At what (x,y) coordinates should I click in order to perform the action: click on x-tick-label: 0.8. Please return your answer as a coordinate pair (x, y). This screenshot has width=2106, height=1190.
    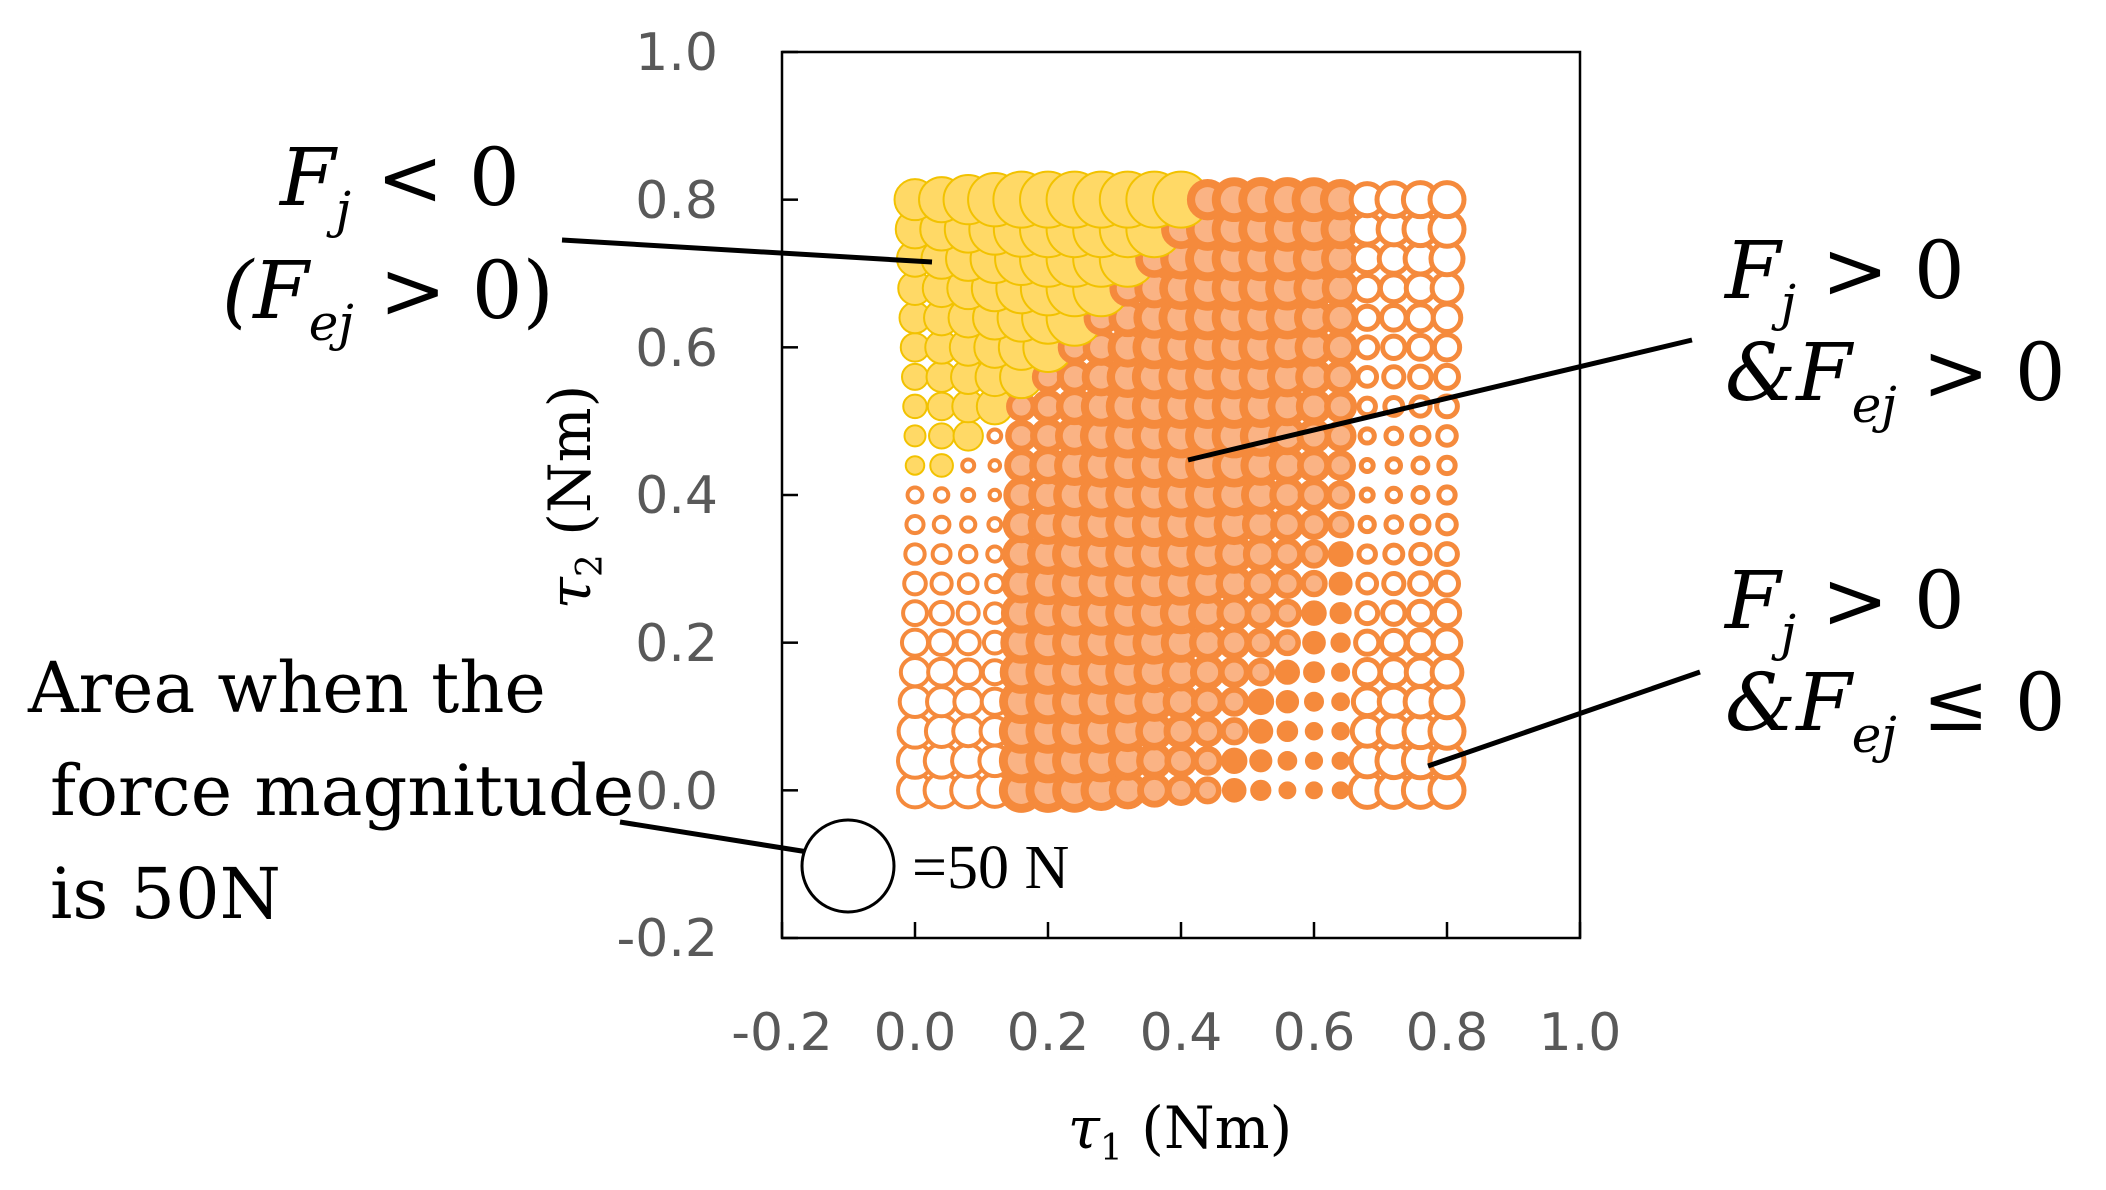
    Looking at the image, I should click on (1447, 1033).